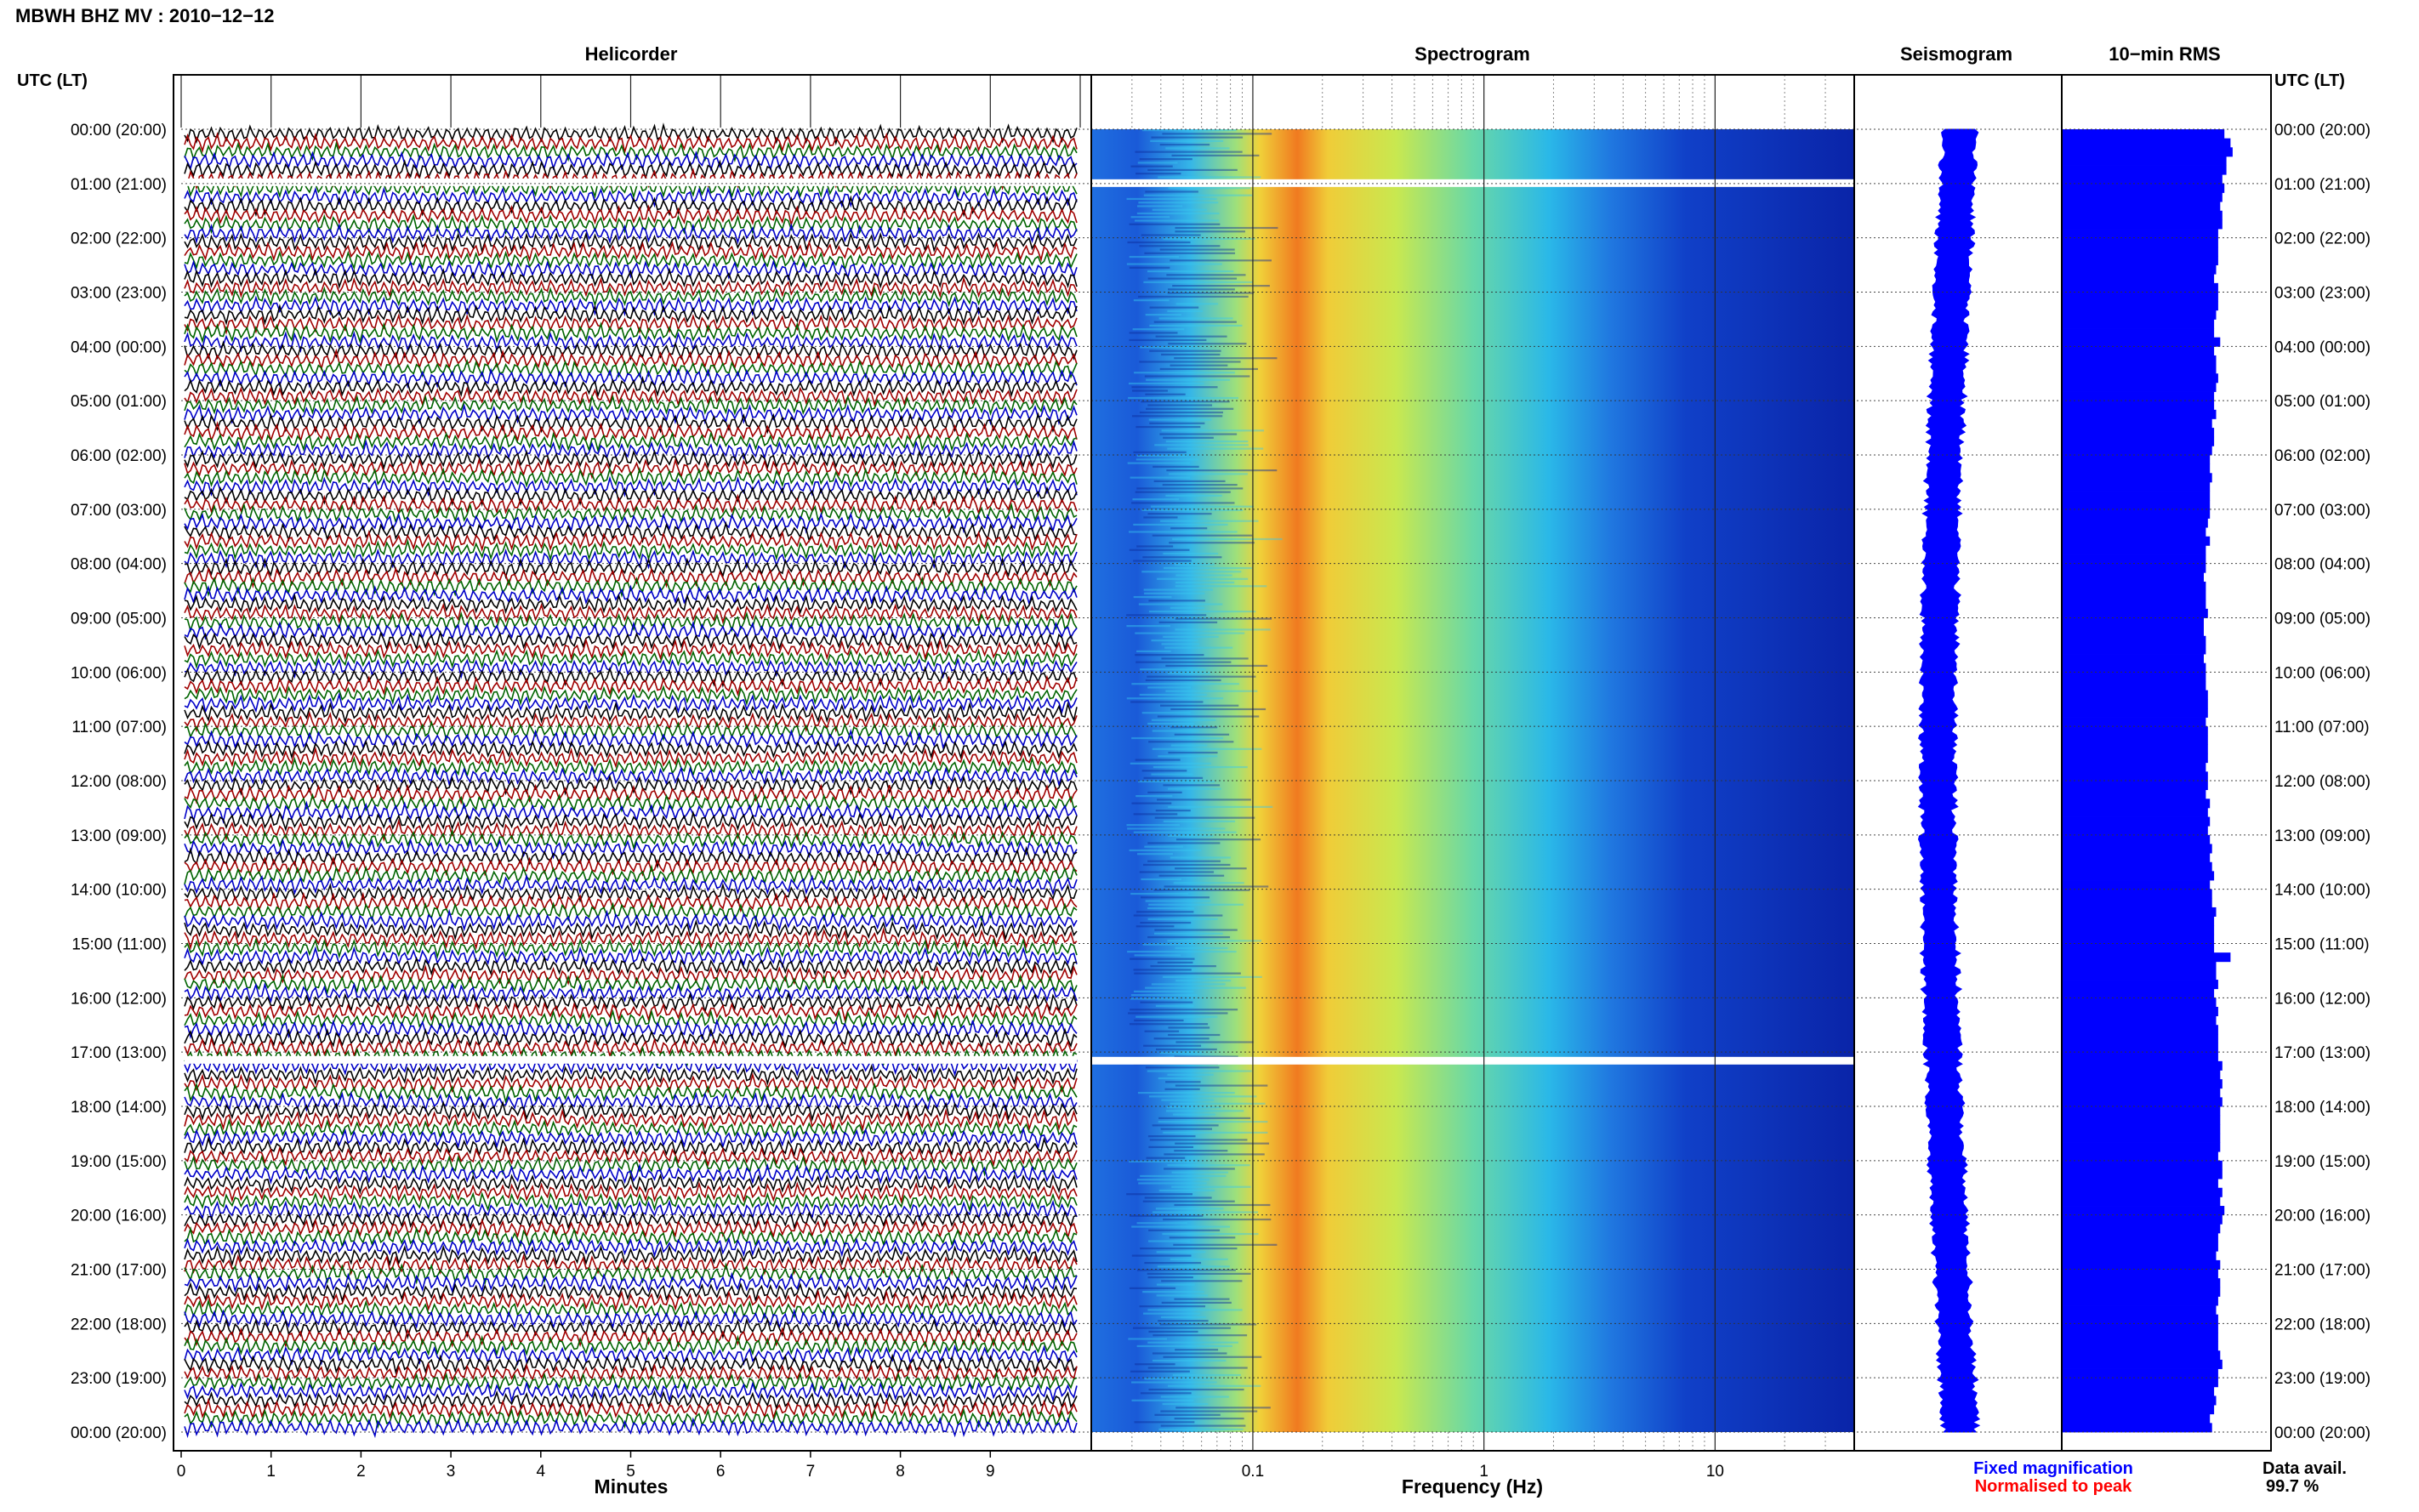 The width and height of the screenshot is (2419, 1512). I want to click on time-label-right: 23:00 (19:00), so click(2322, 1379).